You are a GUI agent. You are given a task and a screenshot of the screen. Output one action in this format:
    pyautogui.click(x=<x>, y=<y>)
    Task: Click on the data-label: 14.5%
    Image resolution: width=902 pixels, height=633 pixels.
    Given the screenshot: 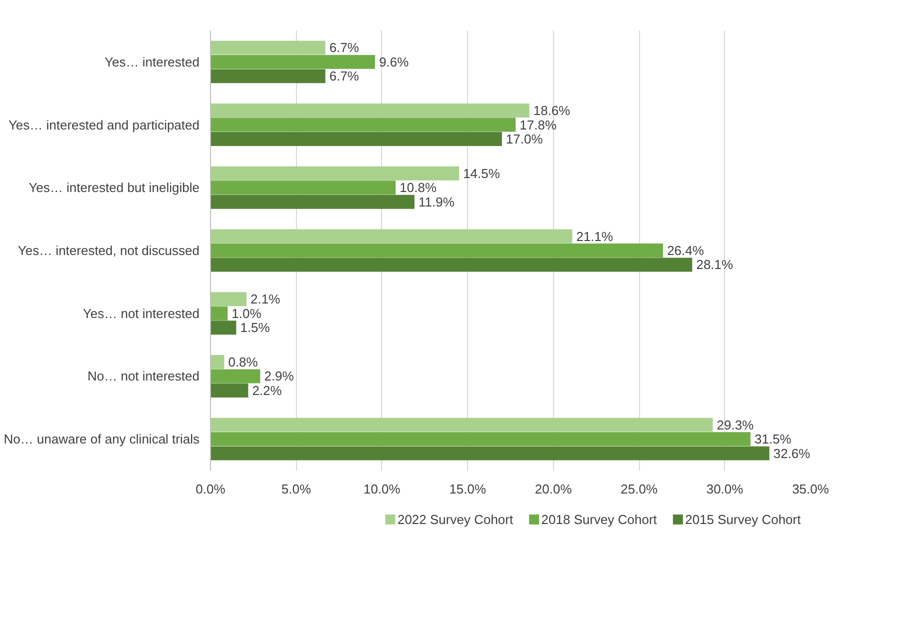 What is the action you would take?
    pyautogui.click(x=481, y=173)
    